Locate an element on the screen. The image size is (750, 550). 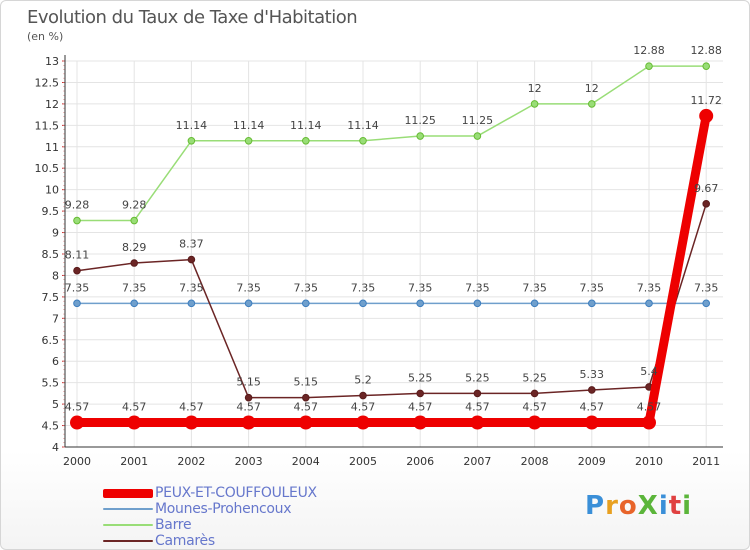
data-label: 11.25 is located at coordinates (478, 120).